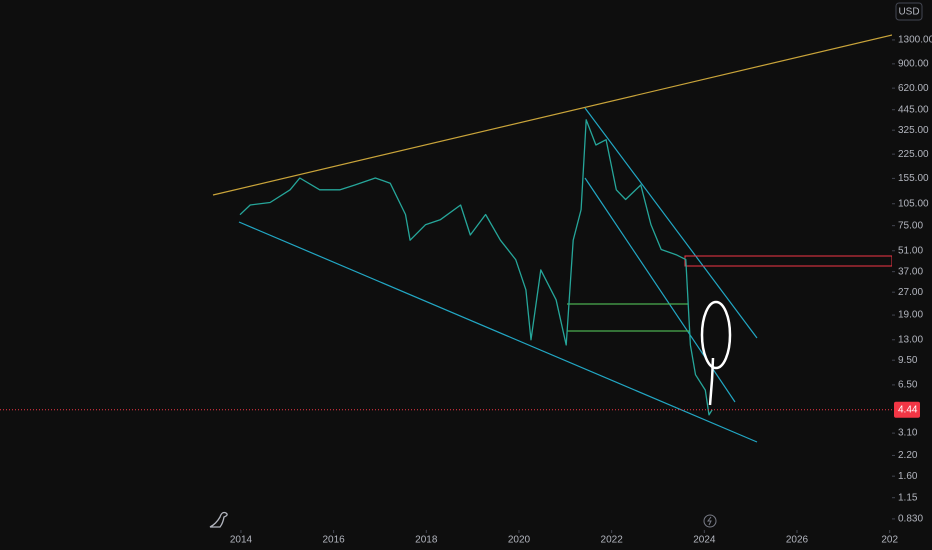 Image resolution: width=932 pixels, height=550 pixels. I want to click on y-tick-label: 27.00, so click(910, 292).